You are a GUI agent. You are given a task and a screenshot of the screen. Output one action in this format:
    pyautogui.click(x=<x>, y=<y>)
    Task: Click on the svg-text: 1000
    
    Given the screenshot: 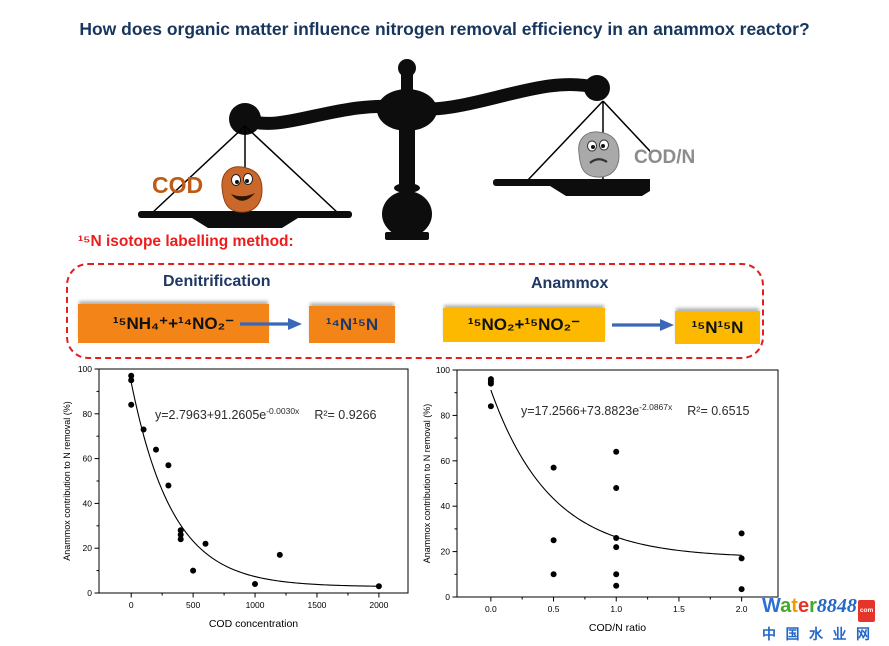 What is the action you would take?
    pyautogui.click(x=255, y=605)
    